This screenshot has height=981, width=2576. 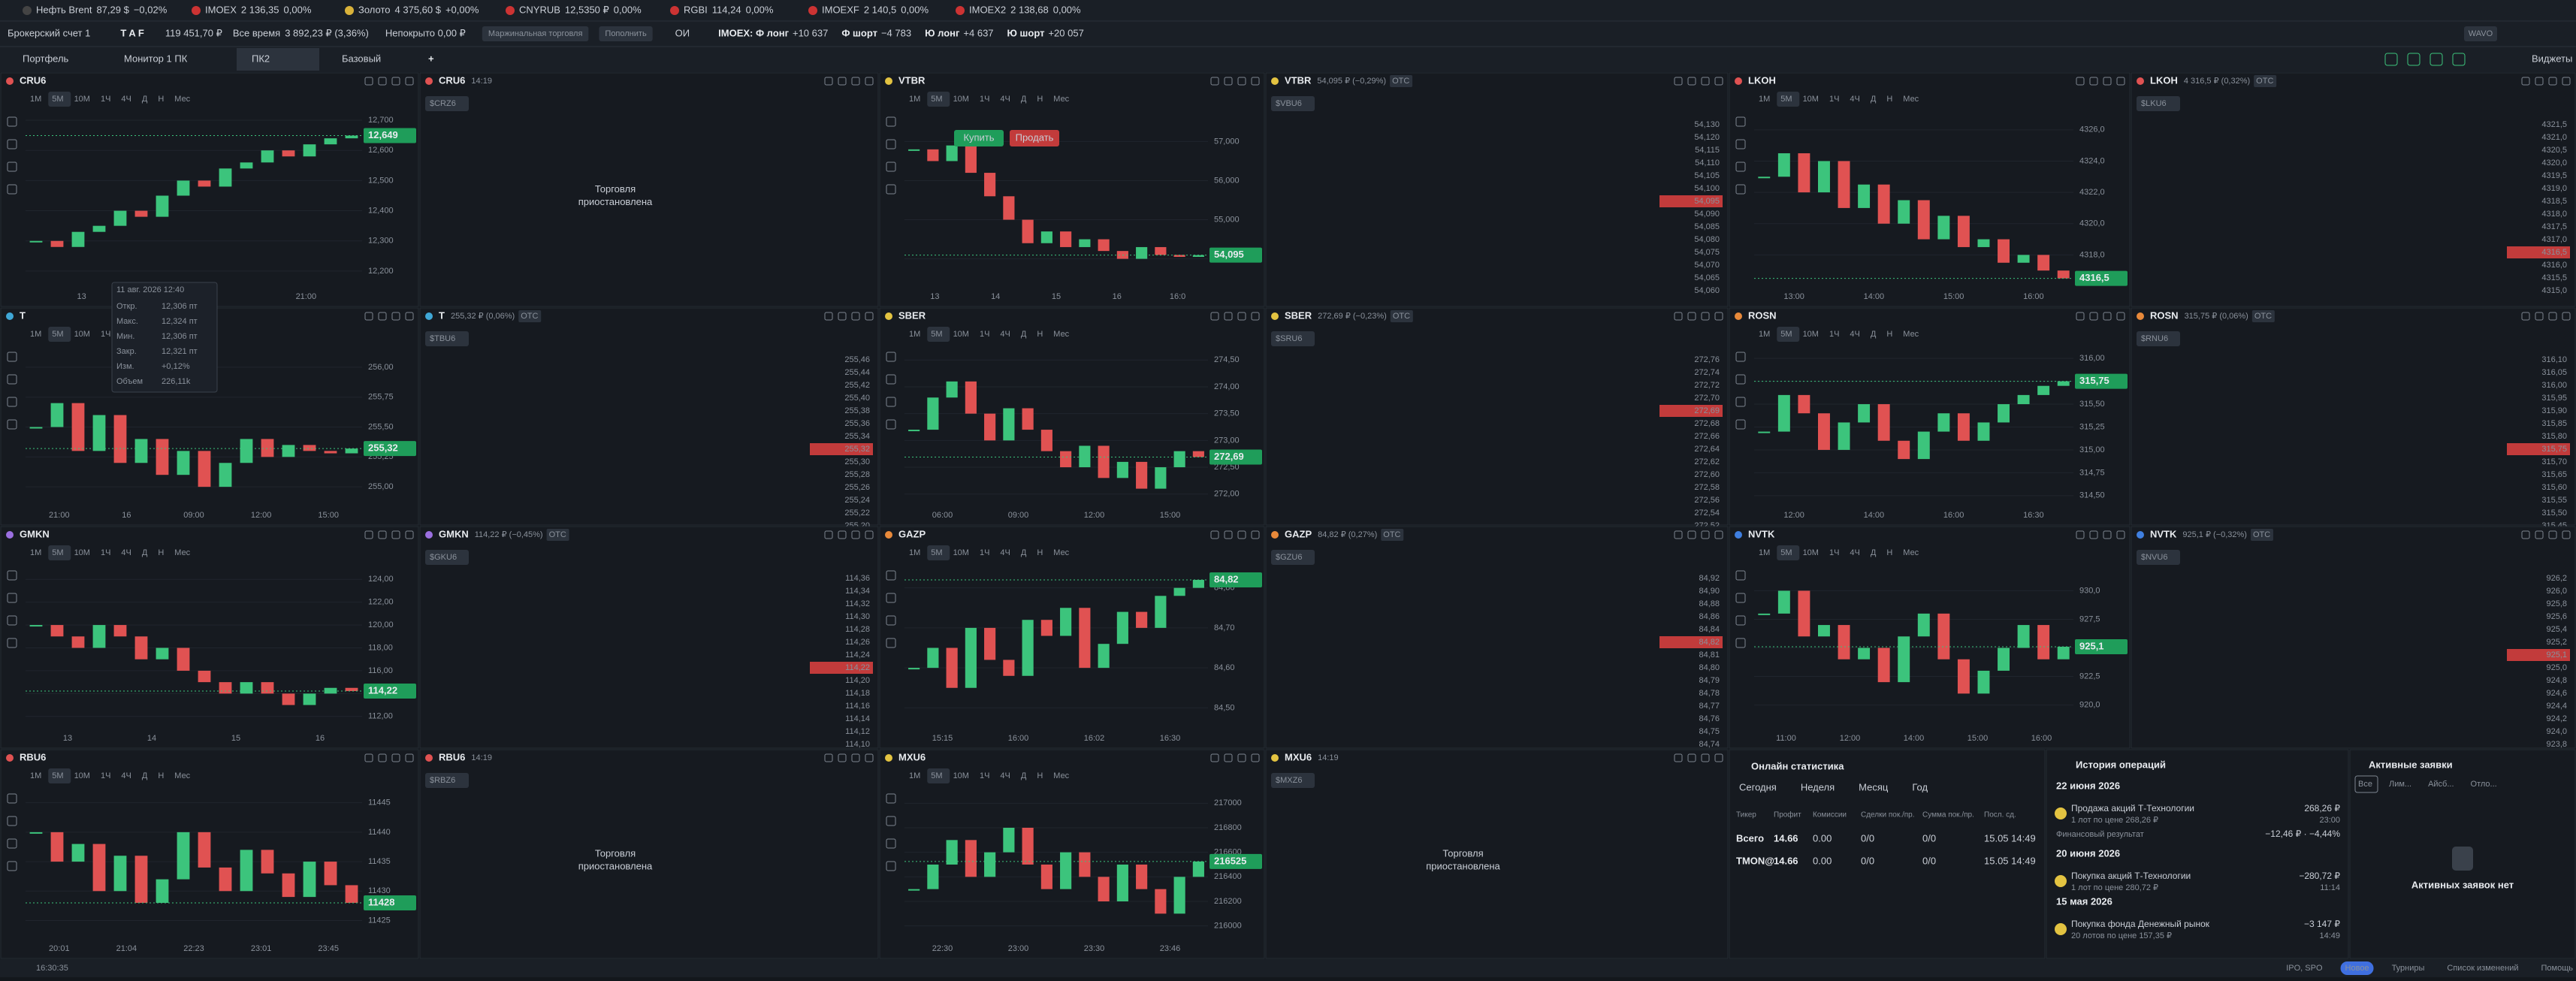 What do you see at coordinates (2408, 968) in the screenshot?
I see `status-link: Турниры` at bounding box center [2408, 968].